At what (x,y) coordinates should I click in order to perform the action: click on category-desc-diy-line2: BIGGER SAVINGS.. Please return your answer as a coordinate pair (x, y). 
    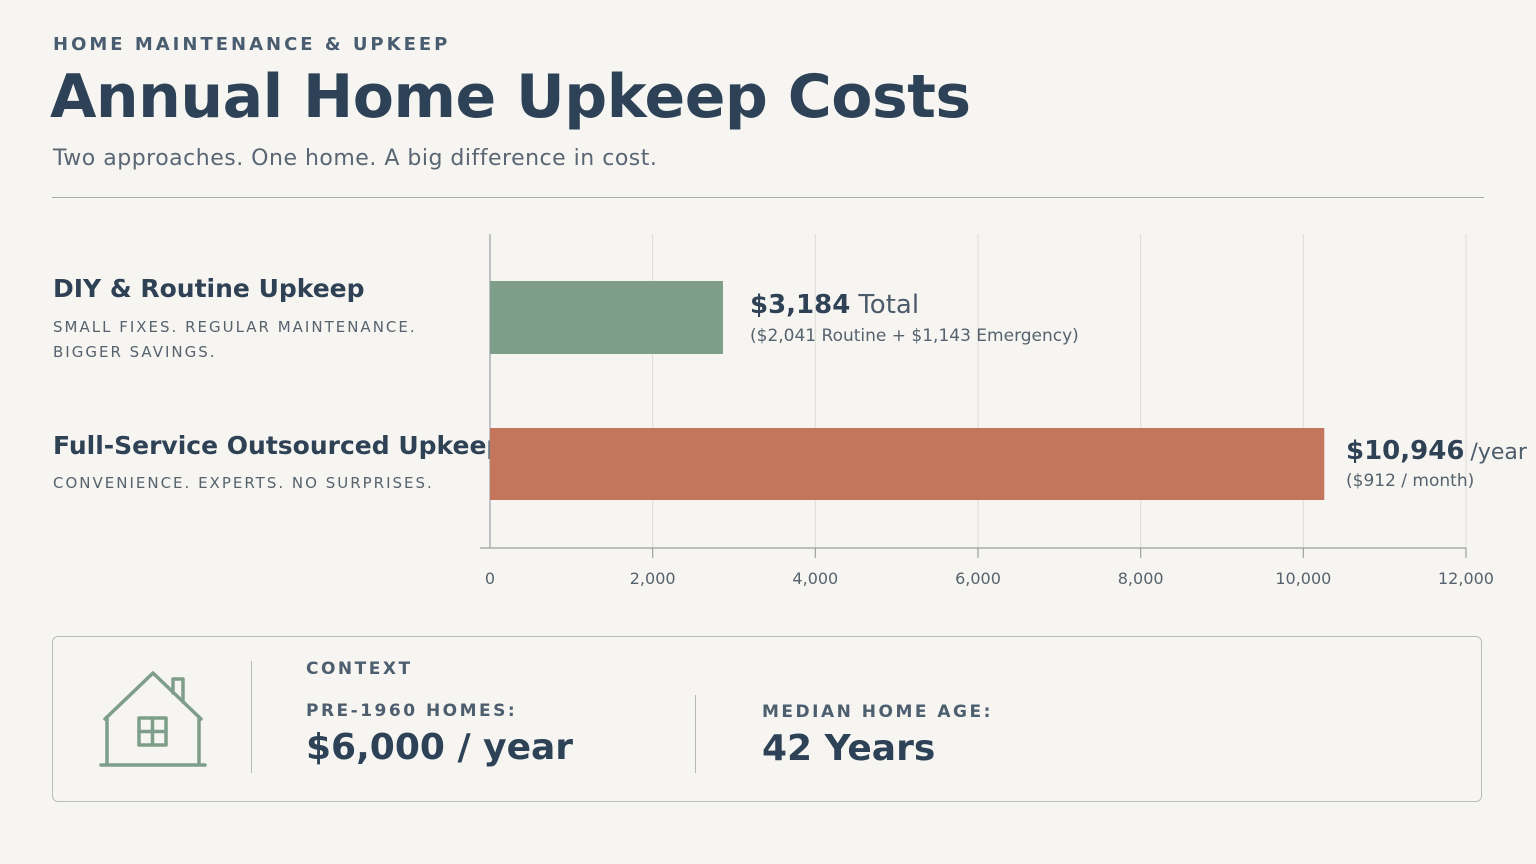
    Looking at the image, I should click on (135, 352).